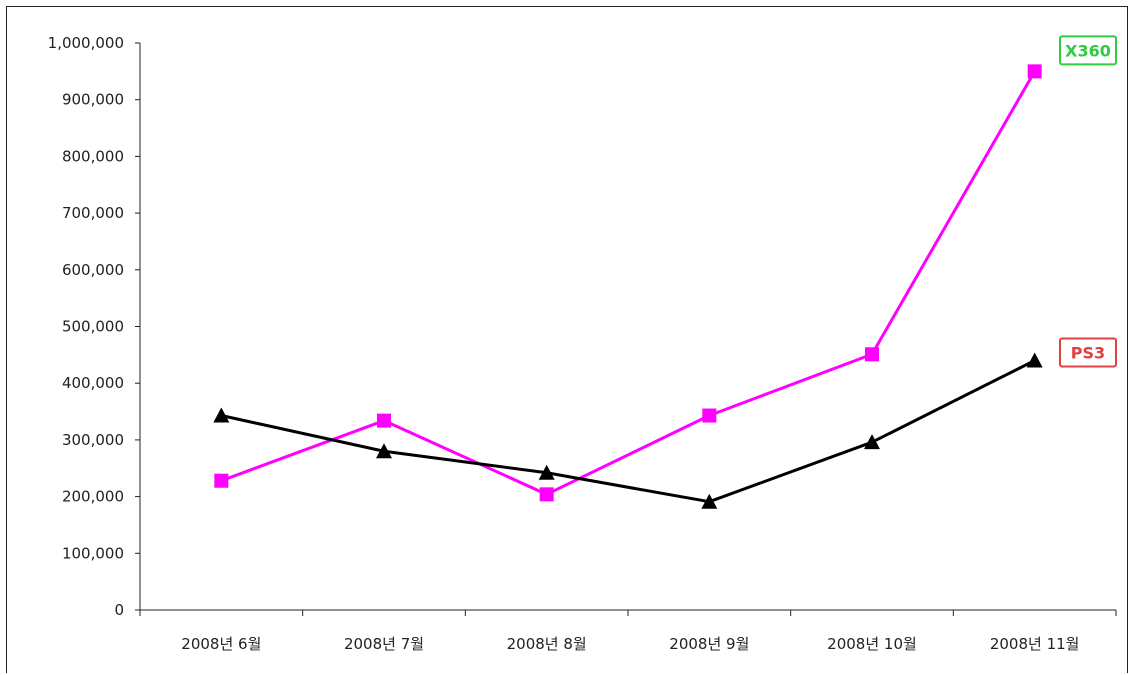 The width and height of the screenshot is (1130, 675). I want to click on series-label-text: X360, so click(1088, 50).